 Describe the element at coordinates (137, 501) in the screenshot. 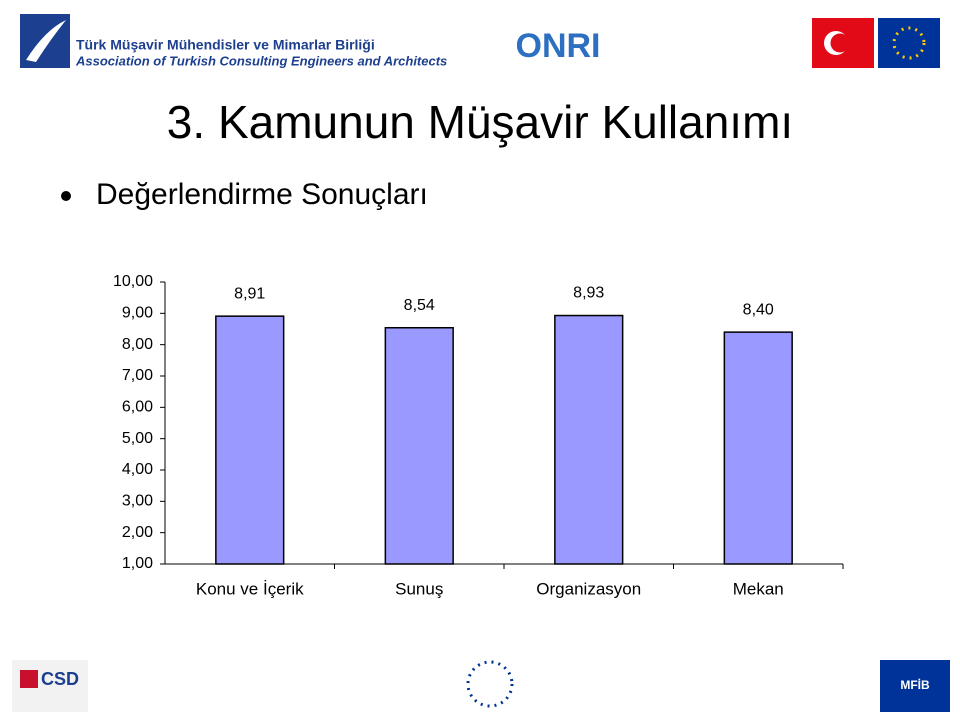

I see `y-tick-label: 3,00` at that location.